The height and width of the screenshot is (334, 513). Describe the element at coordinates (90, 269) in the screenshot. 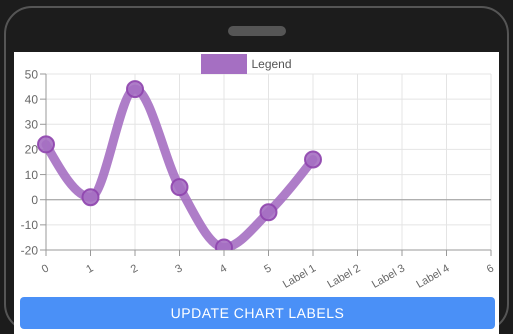

I see `x-tick-label: 1` at that location.